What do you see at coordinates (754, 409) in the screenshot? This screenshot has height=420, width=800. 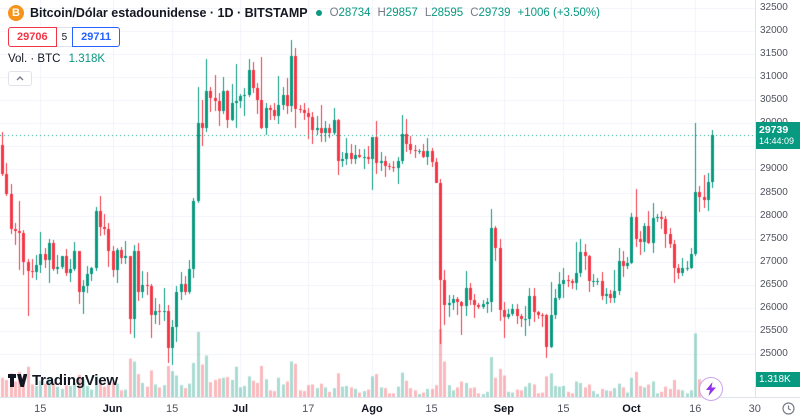 I see `time-axis-label: 30` at bounding box center [754, 409].